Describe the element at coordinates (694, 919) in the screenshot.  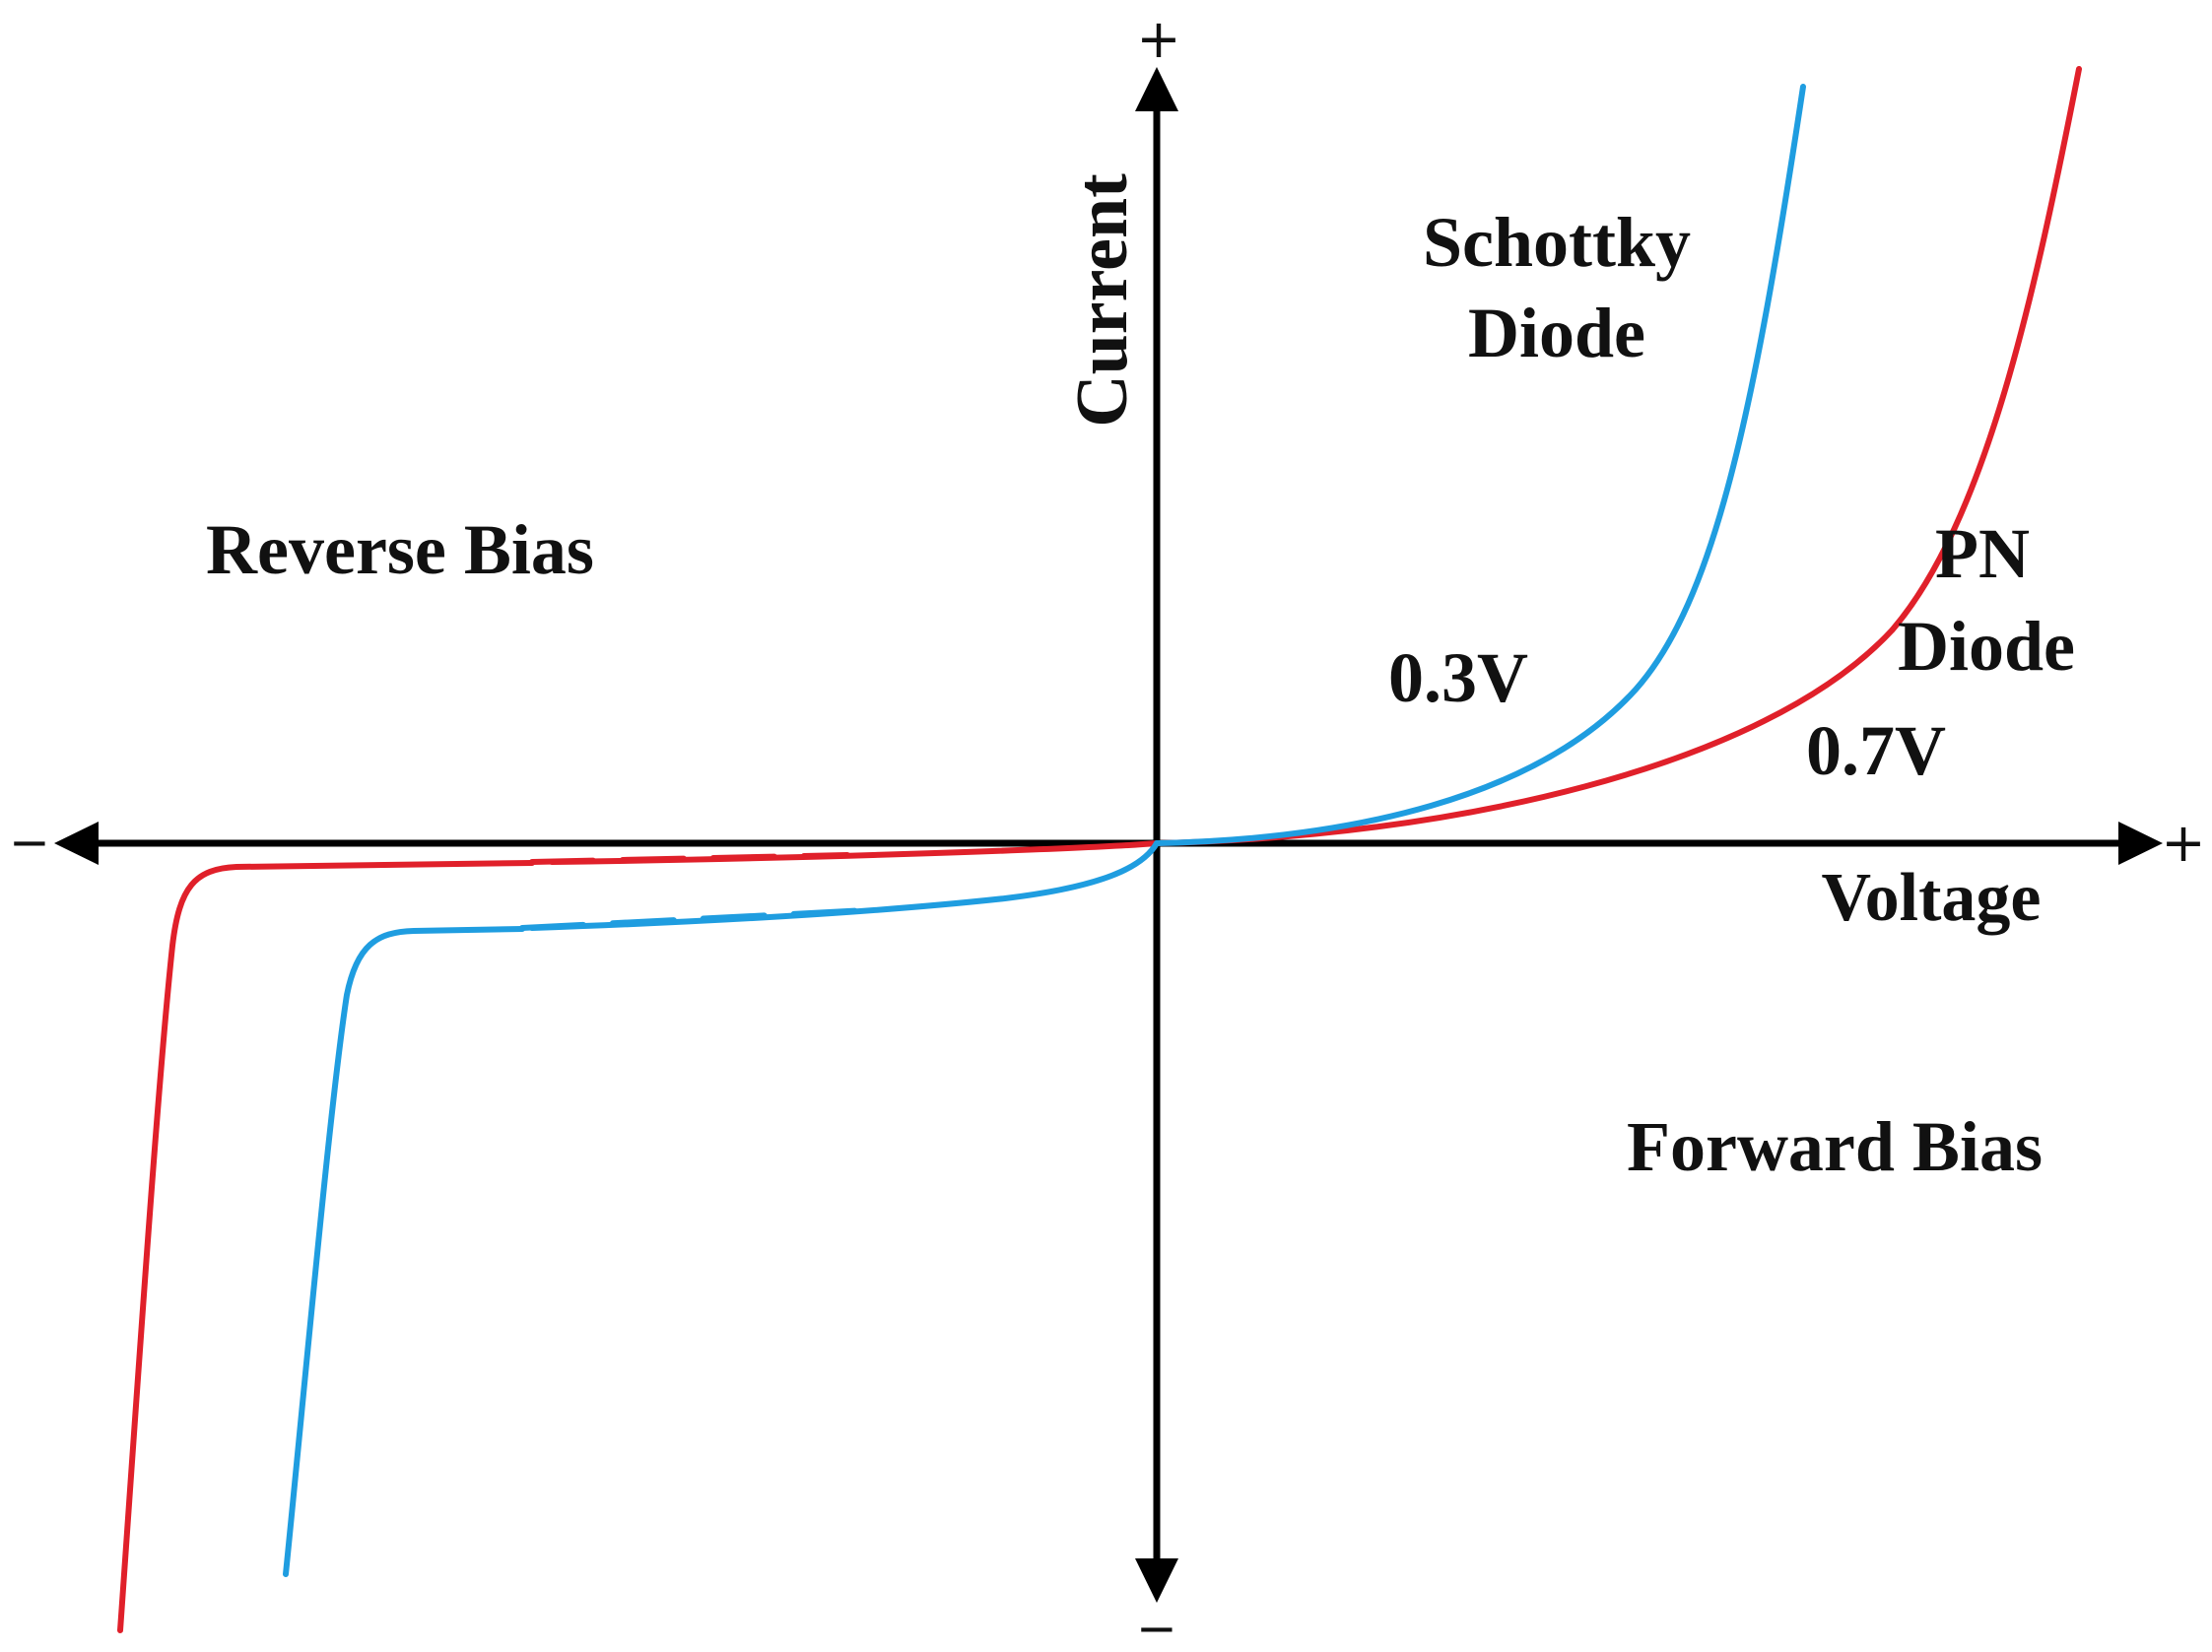
I see `schottky-reverse-leakage-dashed` at that location.